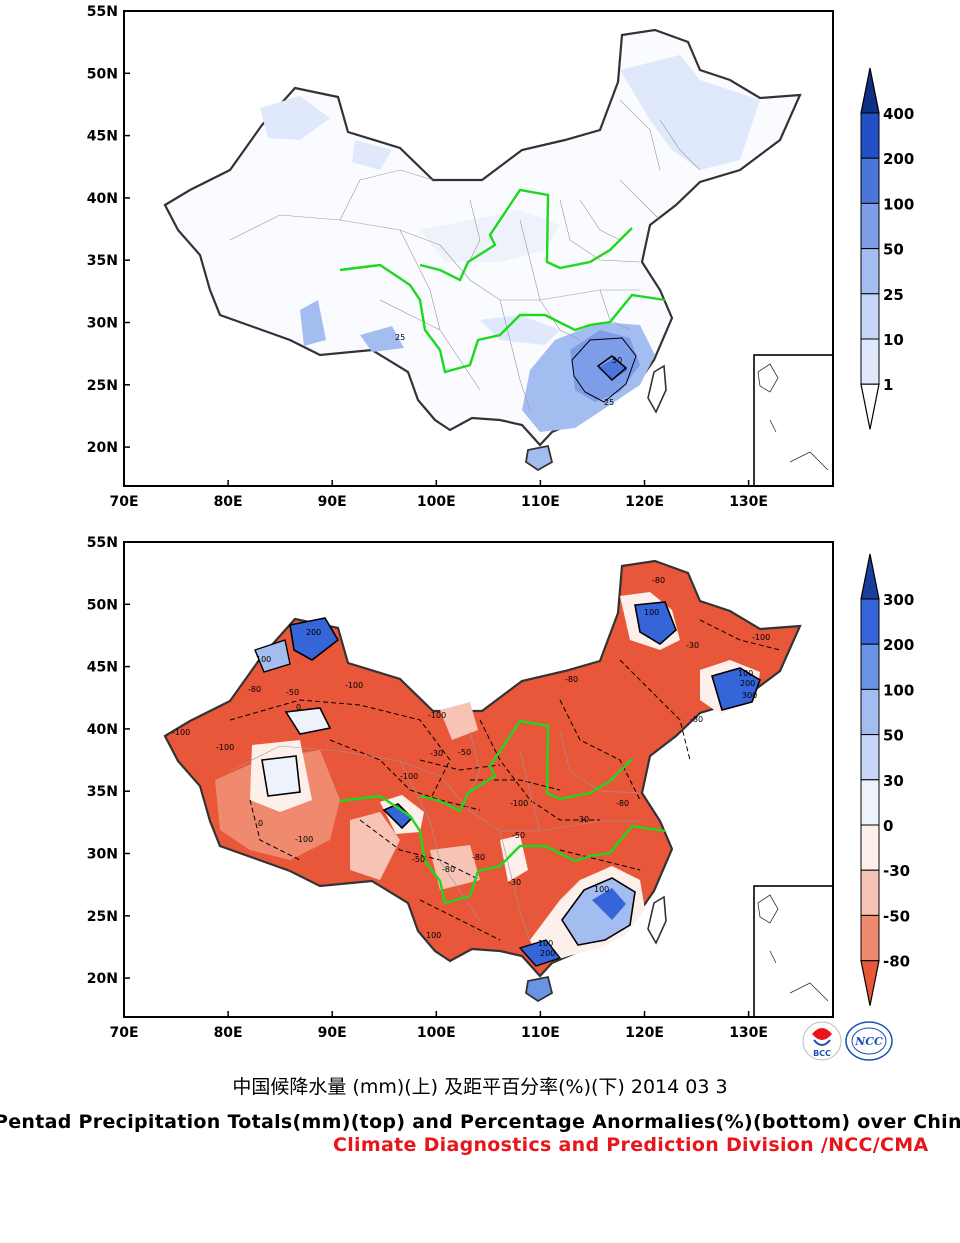 The height and width of the screenshot is (1243, 960). I want to click on lon-tick-label: 70E, so click(123, 502).